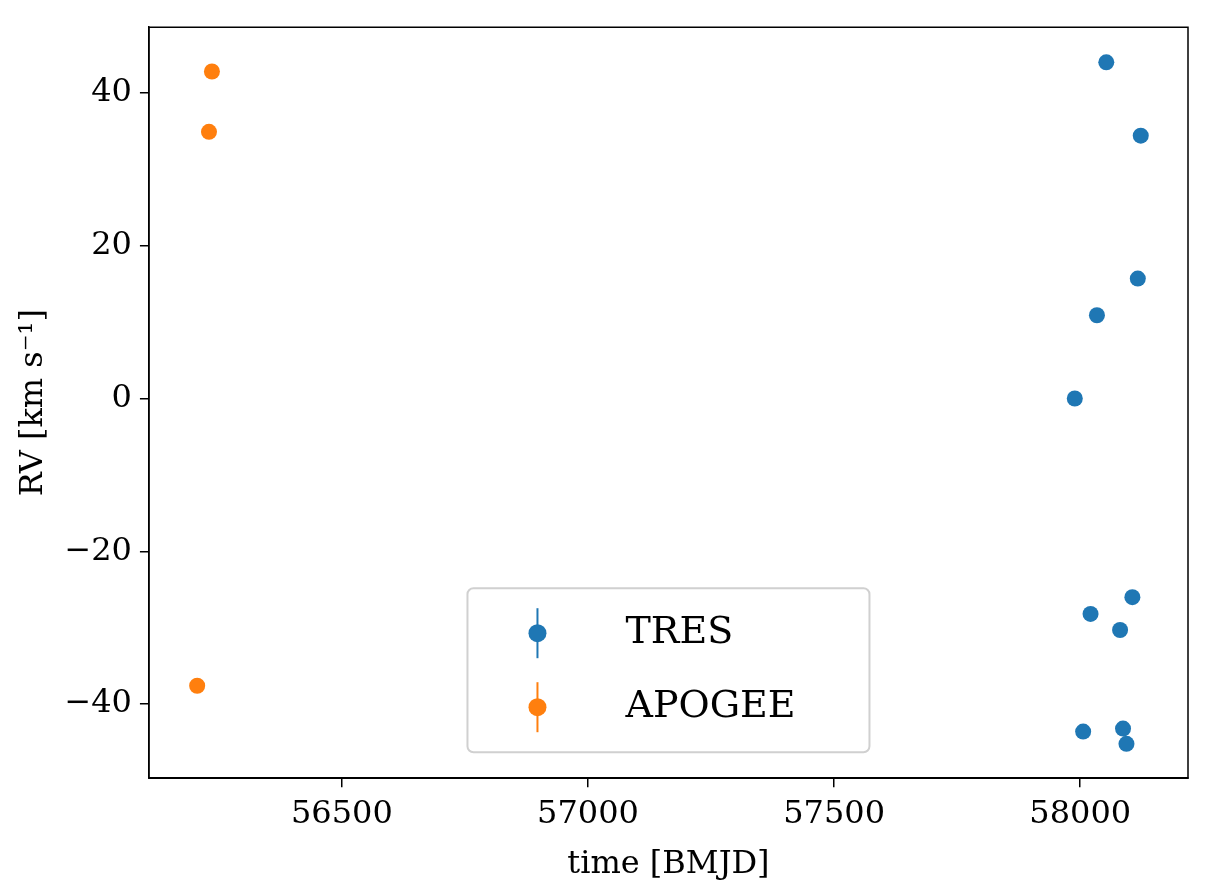 The image size is (1206, 896). I want to click on x-tick-label: 58000, so click(1080, 811).